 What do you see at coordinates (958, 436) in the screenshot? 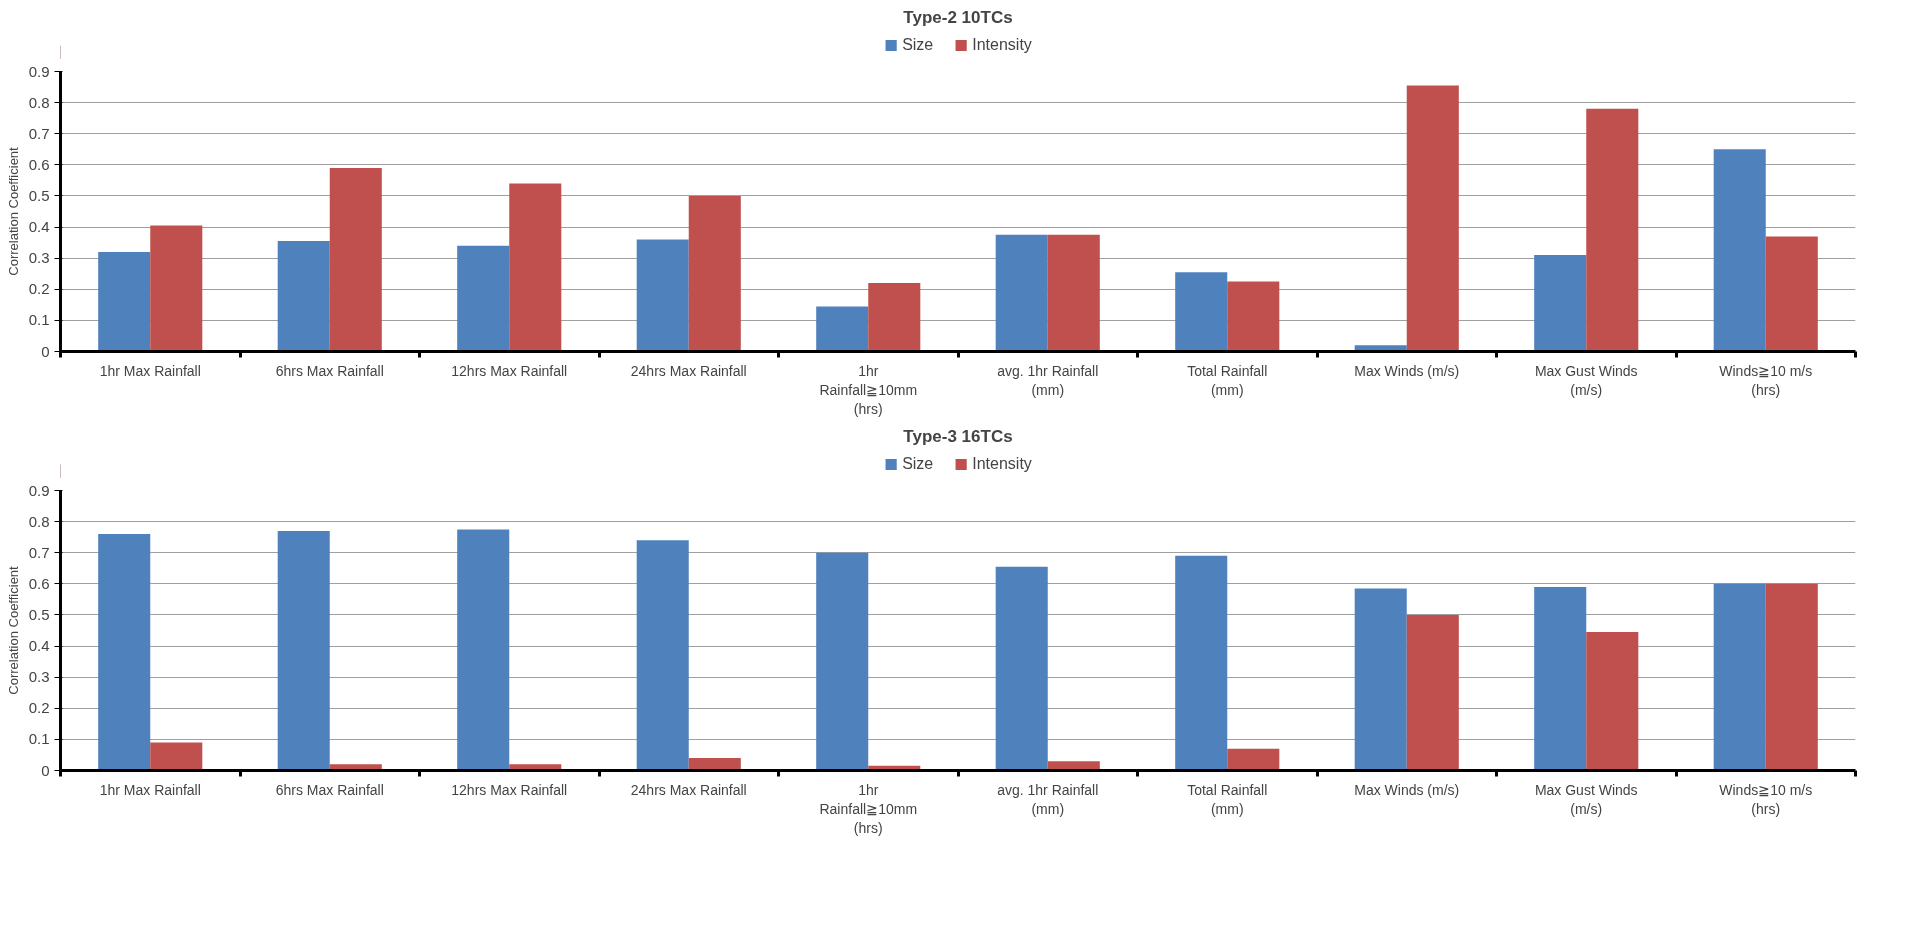
I see `chart-title: Type-3 16TCs` at bounding box center [958, 436].